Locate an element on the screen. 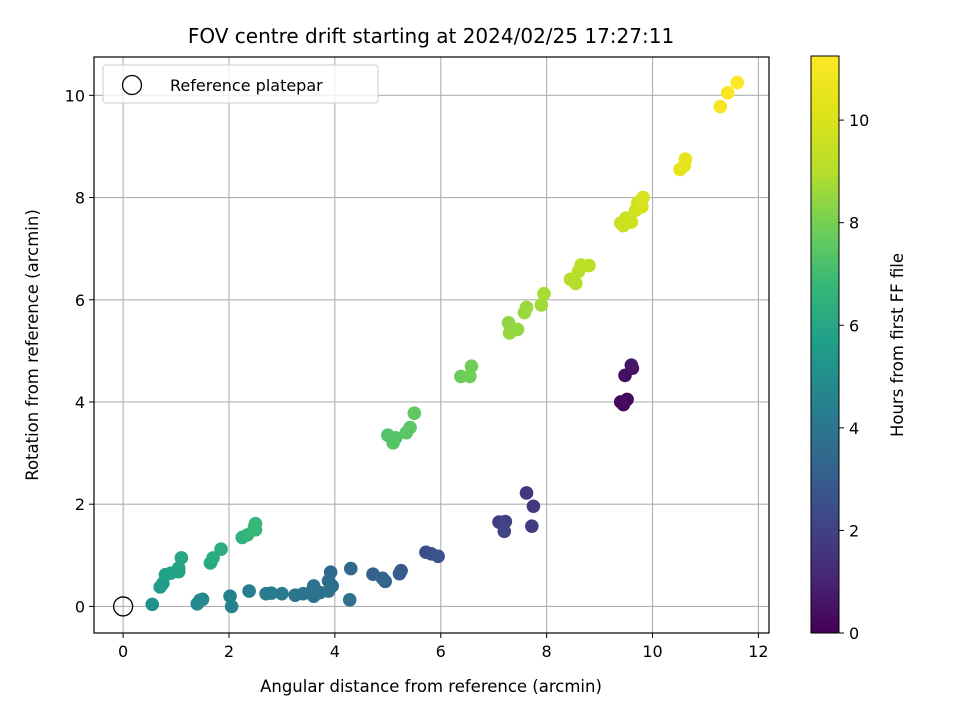 The height and width of the screenshot is (720, 960). y-tick-label: 10 is located at coordinates (75, 95).